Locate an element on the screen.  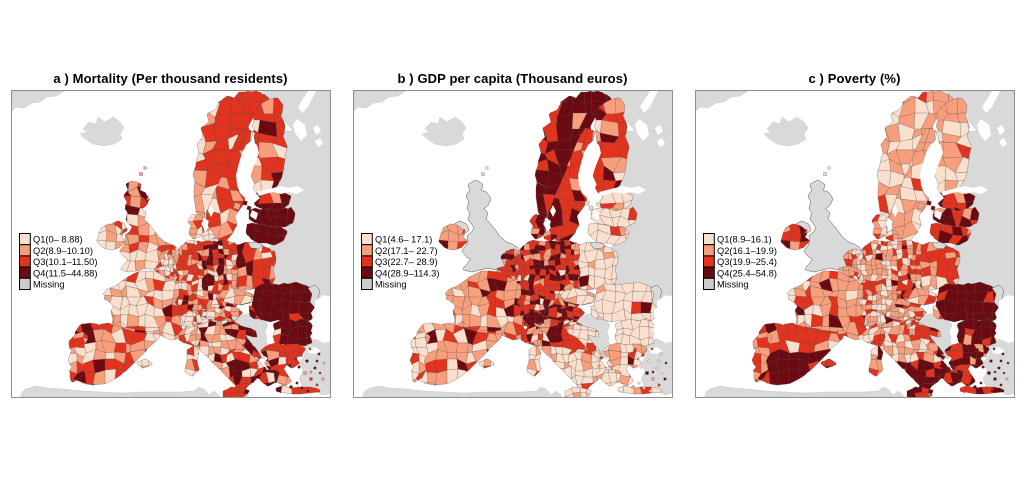
svg-text: Q3(19.9–25.4) is located at coordinates (747, 262).